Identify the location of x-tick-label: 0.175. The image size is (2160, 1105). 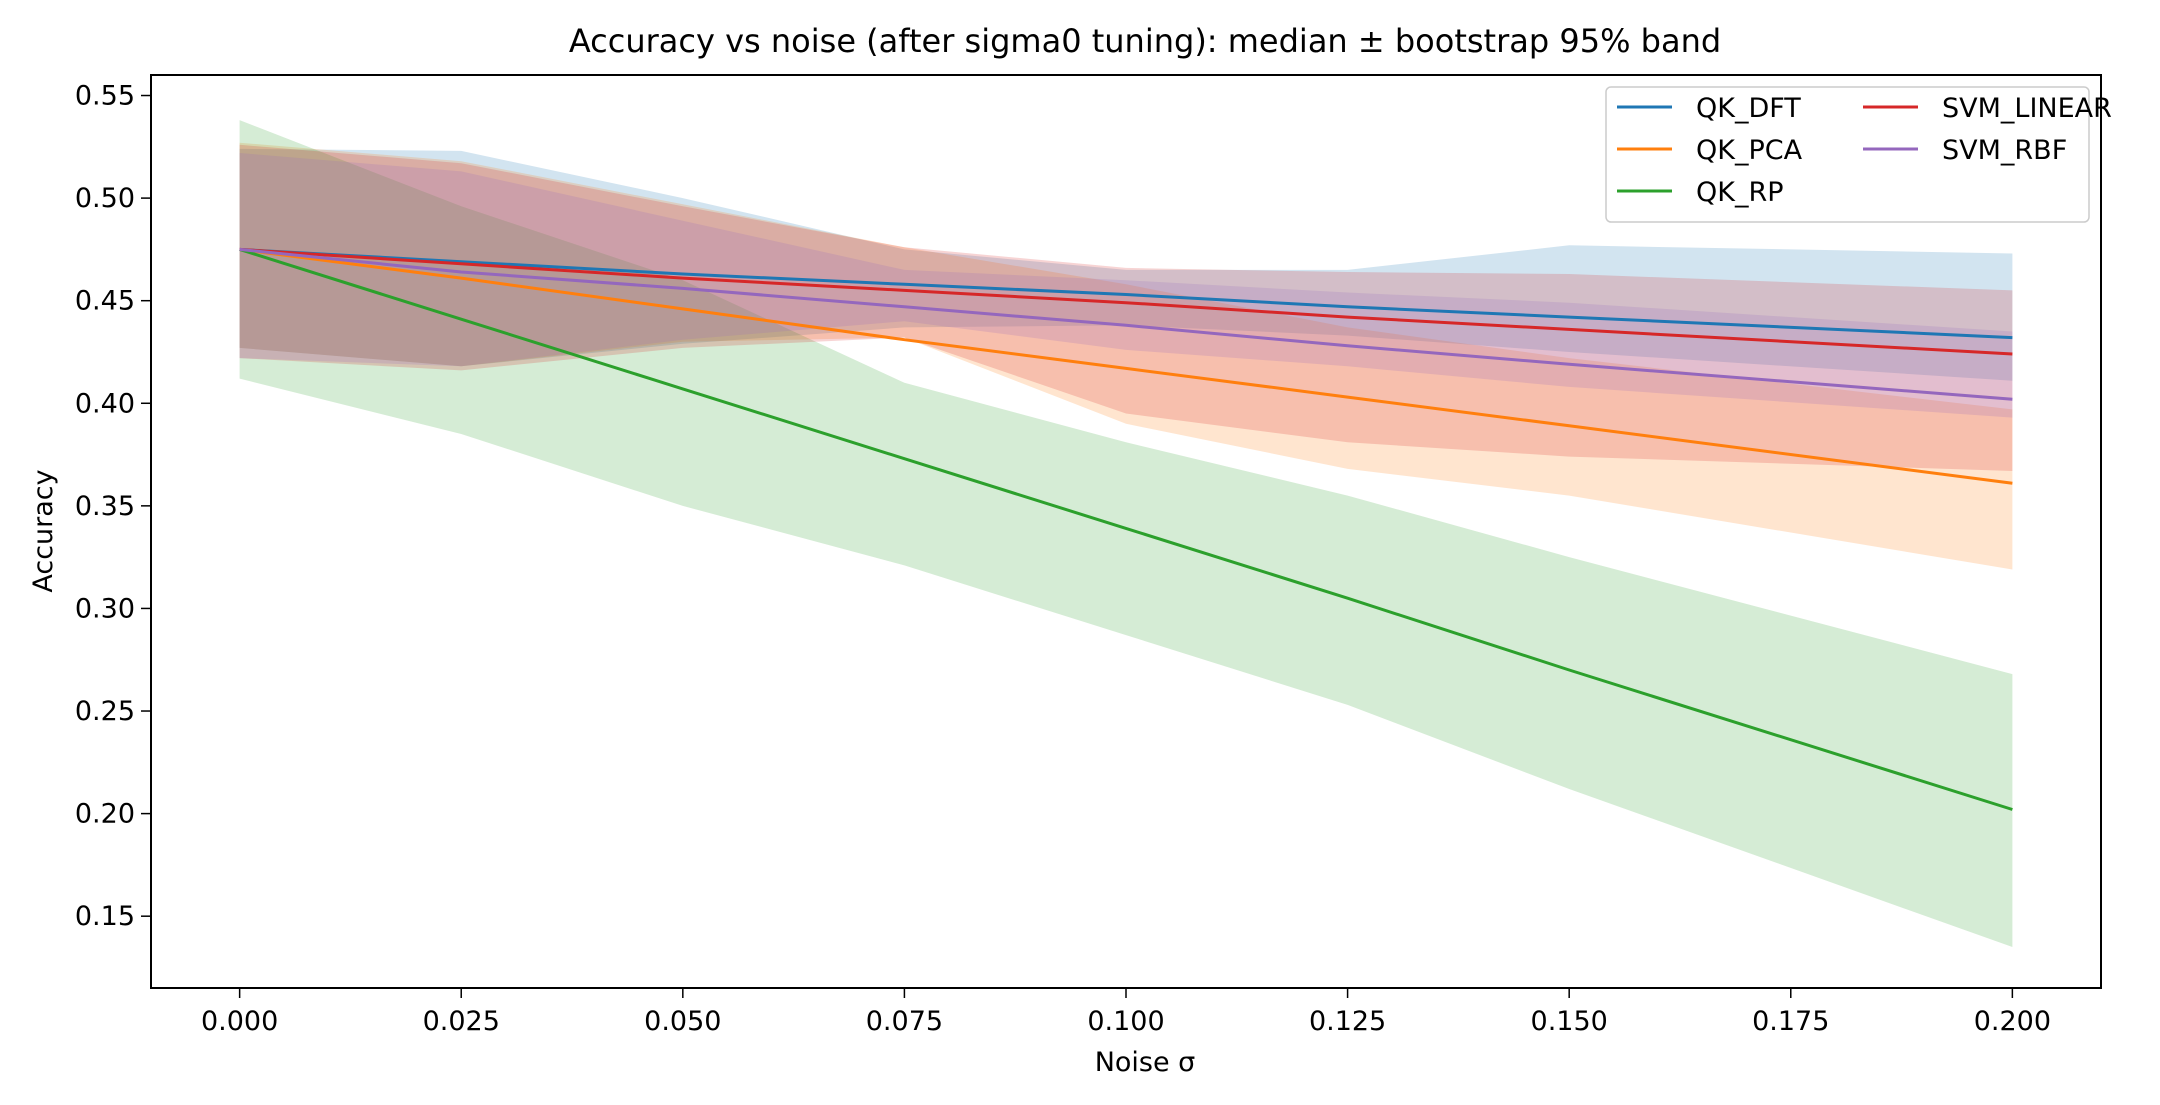
(1790, 1021).